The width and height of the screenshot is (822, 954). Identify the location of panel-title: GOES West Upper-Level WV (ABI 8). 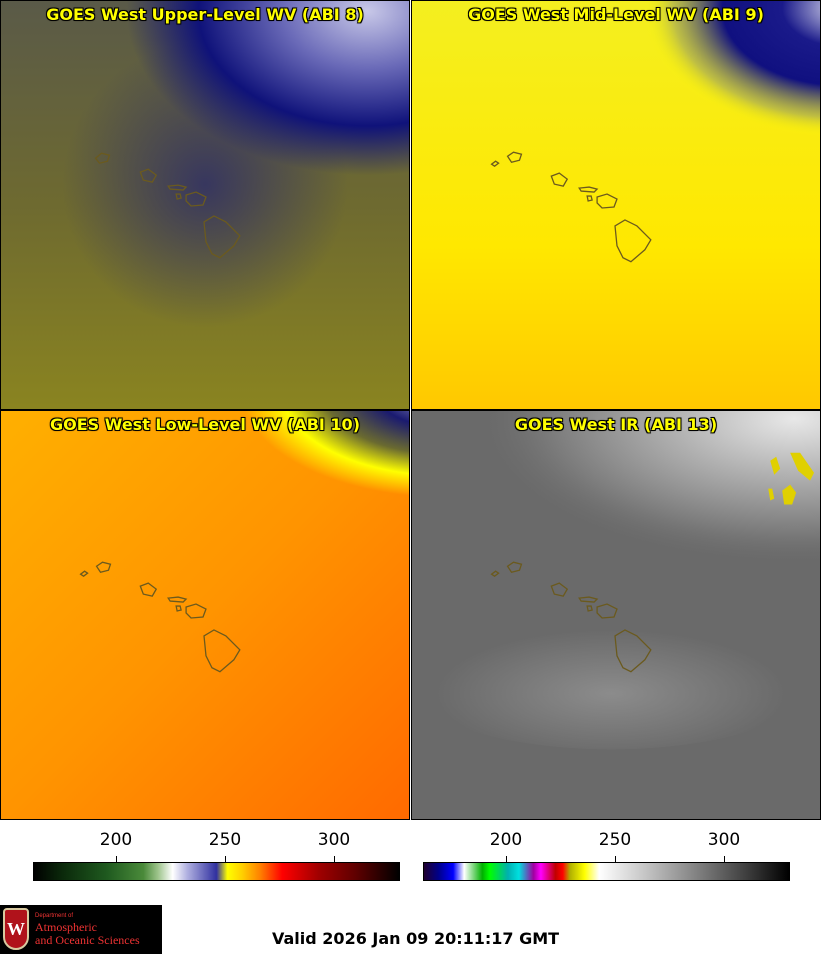
(205, 14).